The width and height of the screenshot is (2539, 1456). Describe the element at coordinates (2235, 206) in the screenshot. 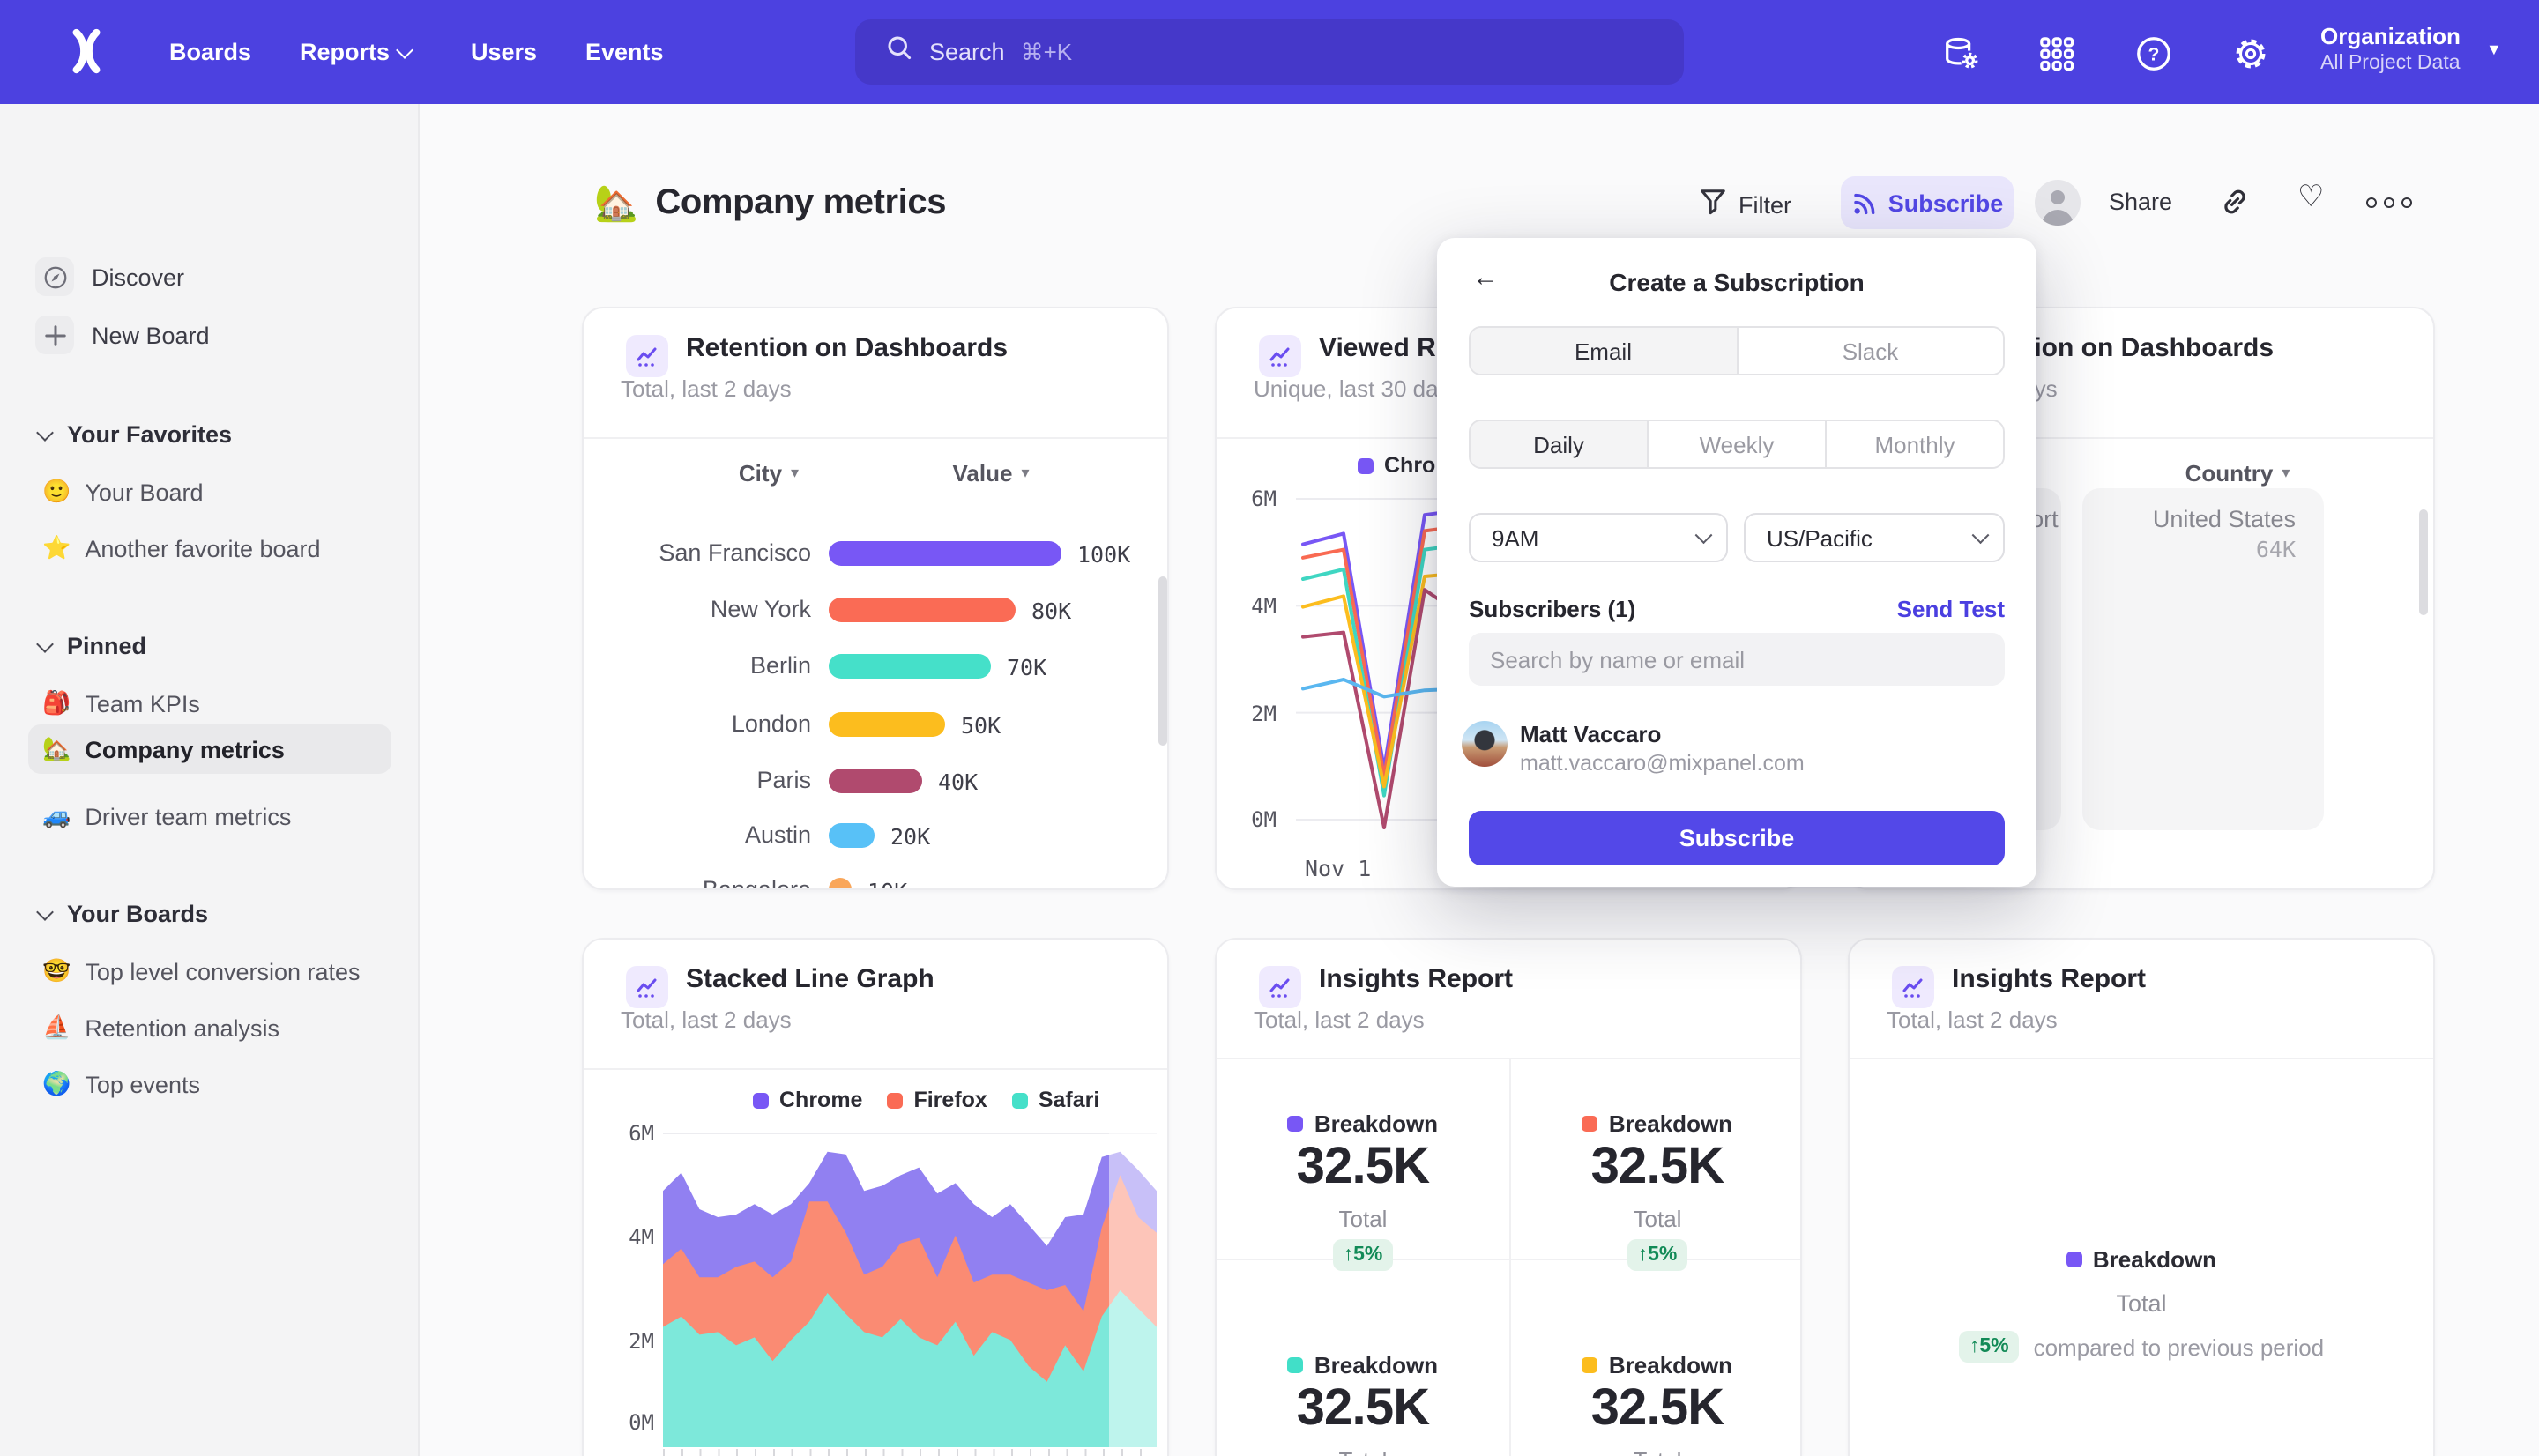

I see `copy-link-icon` at that location.